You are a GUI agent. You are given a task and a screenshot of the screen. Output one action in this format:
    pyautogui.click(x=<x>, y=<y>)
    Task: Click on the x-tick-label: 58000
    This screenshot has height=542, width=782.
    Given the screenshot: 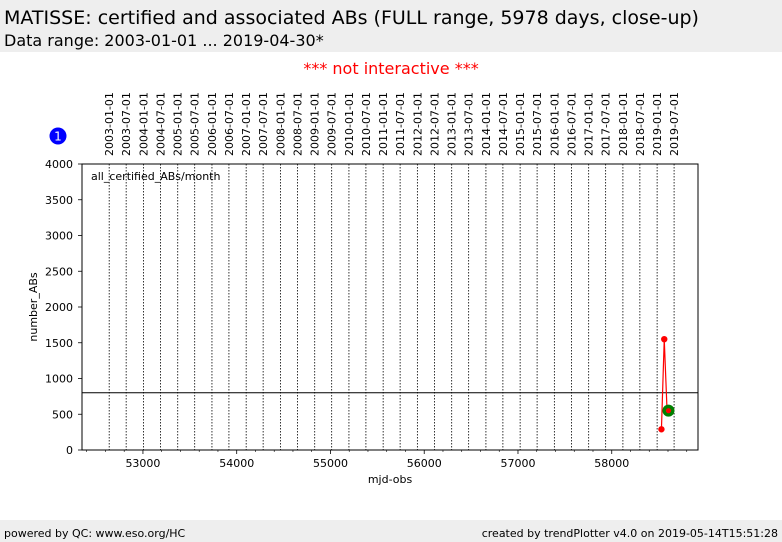 What is the action you would take?
    pyautogui.click(x=611, y=463)
    